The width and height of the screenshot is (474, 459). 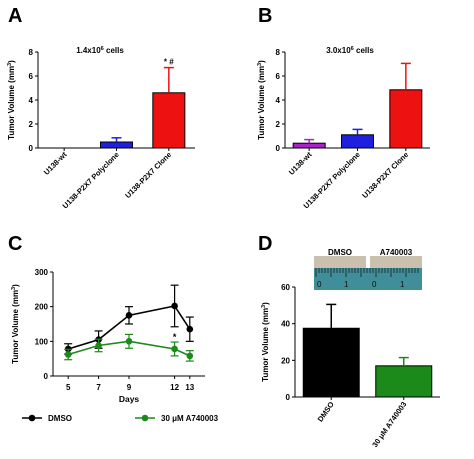 What do you see at coordinates (190, 418) in the screenshot?
I see `legend-label: 30 μM A740003` at bounding box center [190, 418].